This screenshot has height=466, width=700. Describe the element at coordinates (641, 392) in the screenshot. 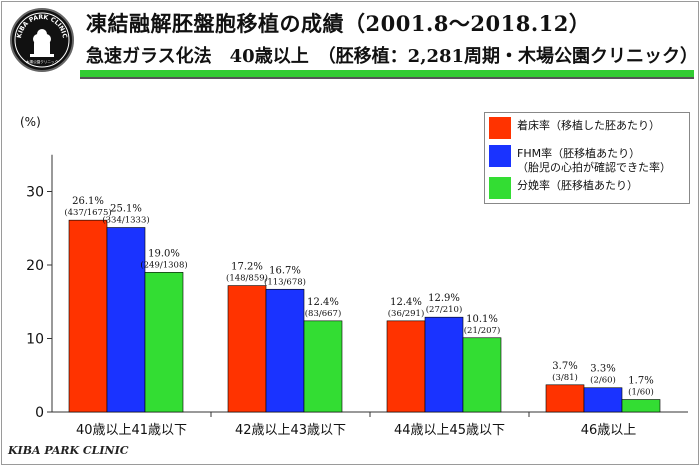

I see `bar-count-label: (1/60)` at that location.